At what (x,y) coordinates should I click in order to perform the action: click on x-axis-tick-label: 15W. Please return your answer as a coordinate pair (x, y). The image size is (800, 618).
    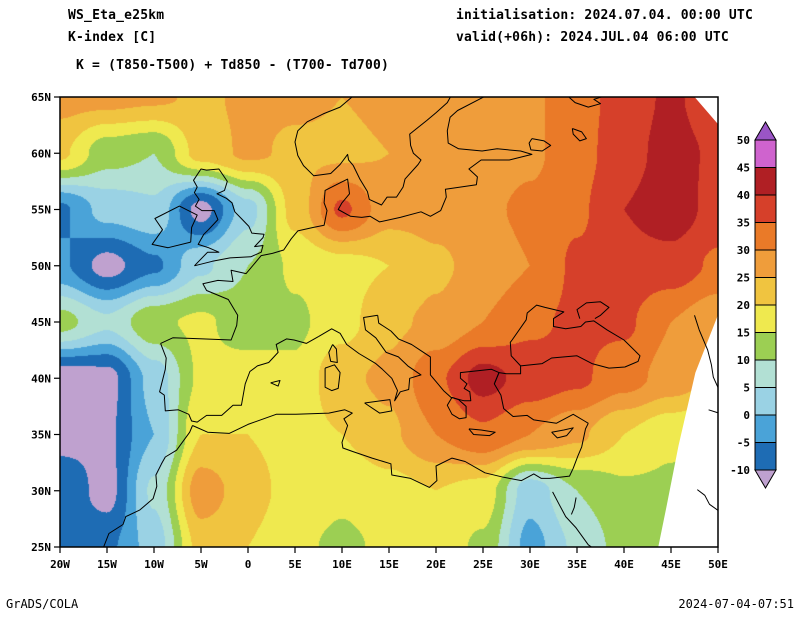
    Looking at the image, I should click on (107, 564).